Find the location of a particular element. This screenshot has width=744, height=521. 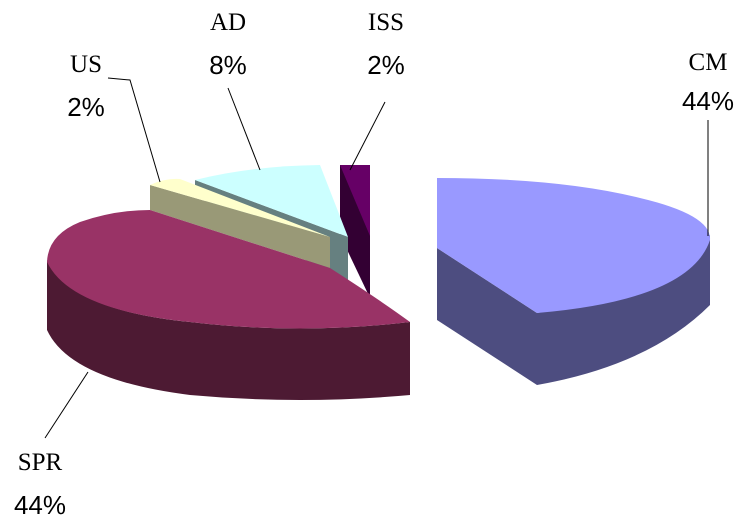

label-iss-percent: 2% is located at coordinates (386, 65).